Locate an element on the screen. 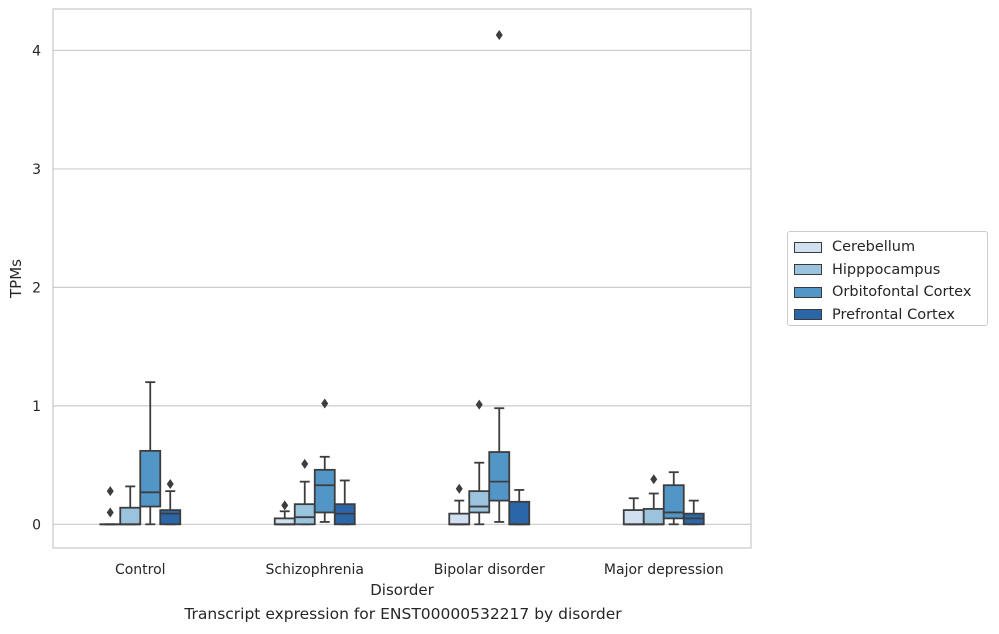 The height and width of the screenshot is (634, 999). legend-item: Orbitofontal Cortex is located at coordinates (890, 292).